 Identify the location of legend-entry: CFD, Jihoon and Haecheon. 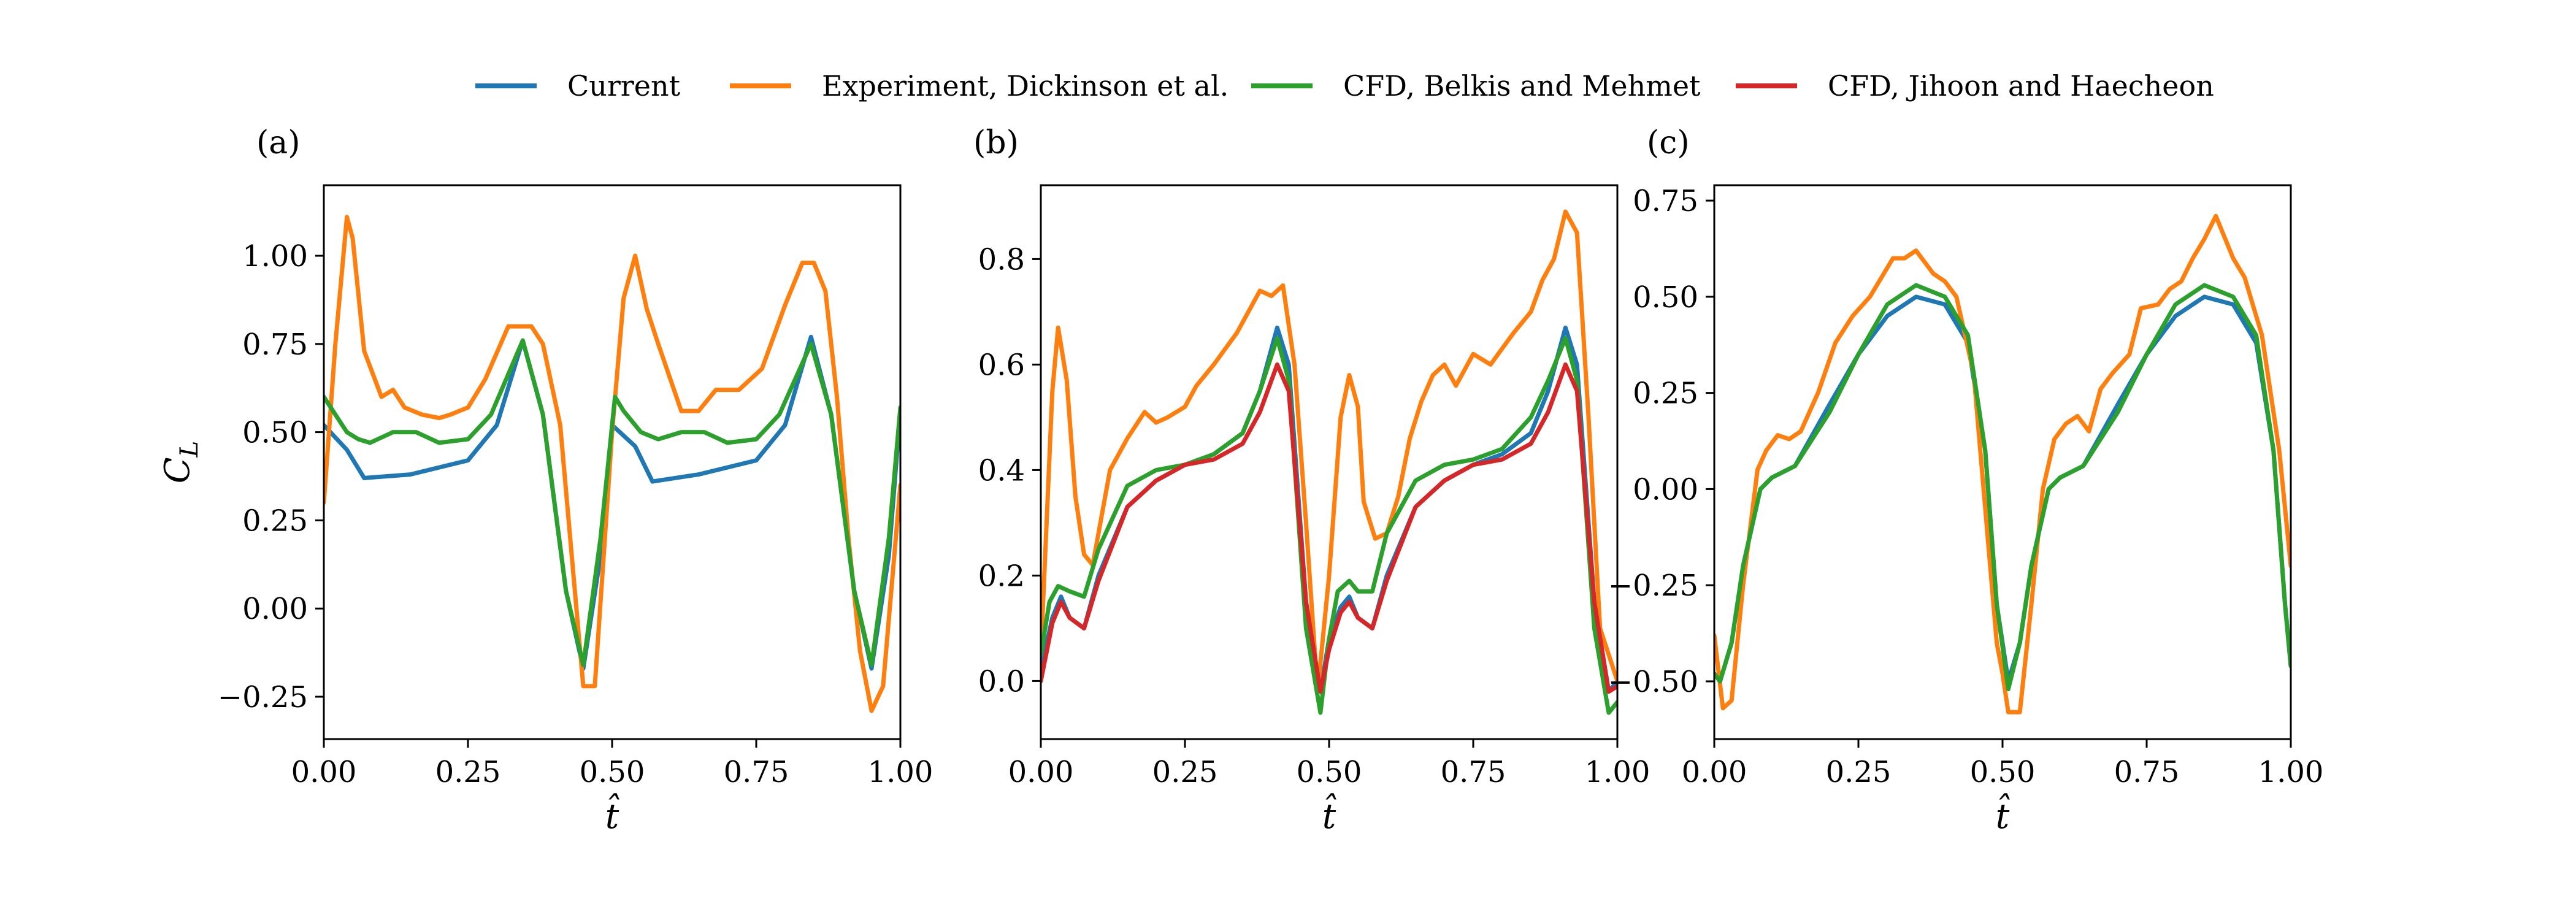
(1975, 85).